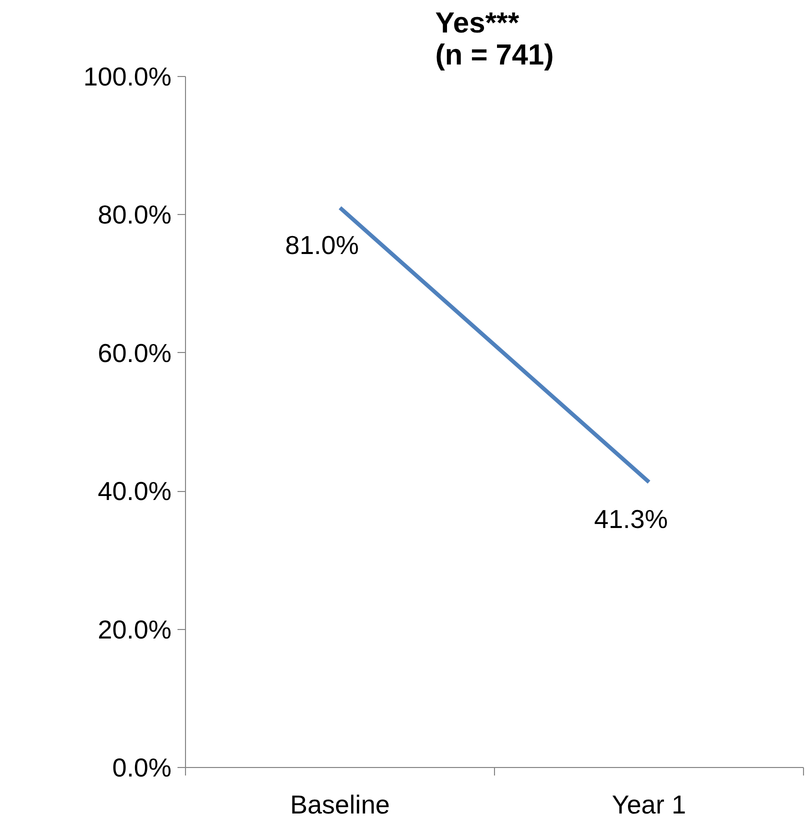  What do you see at coordinates (135, 629) in the screenshot?
I see `y-tick-label: 20.0%` at bounding box center [135, 629].